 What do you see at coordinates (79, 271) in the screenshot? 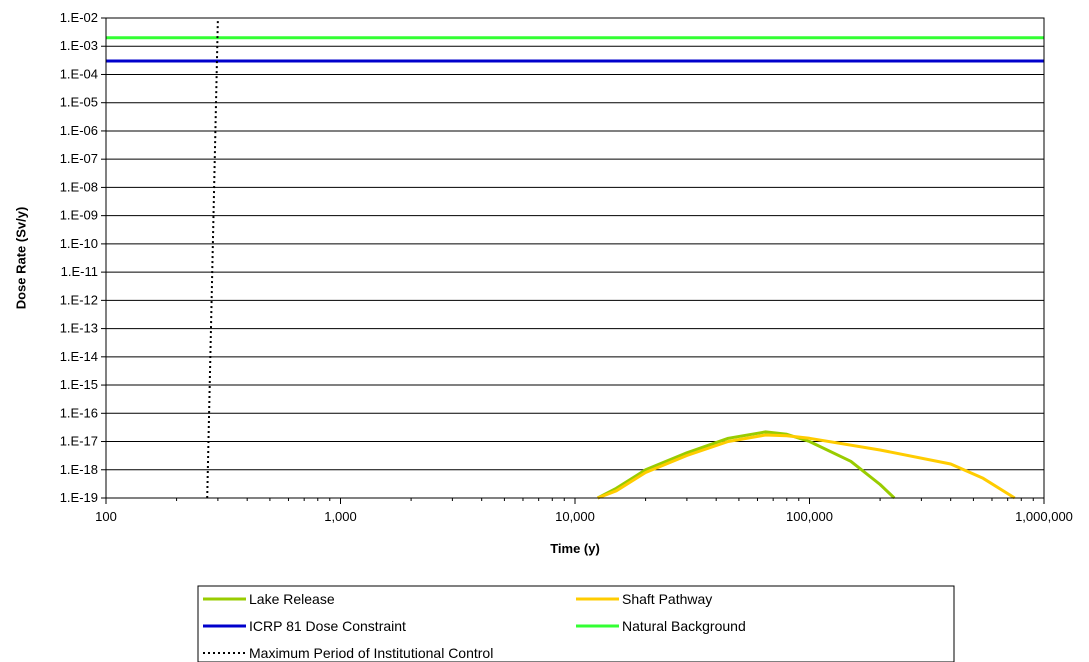
I see `y-tick-label: 1.E-11` at bounding box center [79, 271].